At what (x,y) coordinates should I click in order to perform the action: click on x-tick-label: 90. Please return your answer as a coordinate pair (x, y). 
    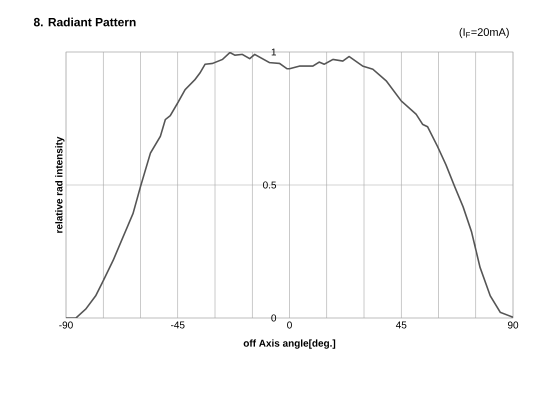
    Looking at the image, I should click on (513, 325).